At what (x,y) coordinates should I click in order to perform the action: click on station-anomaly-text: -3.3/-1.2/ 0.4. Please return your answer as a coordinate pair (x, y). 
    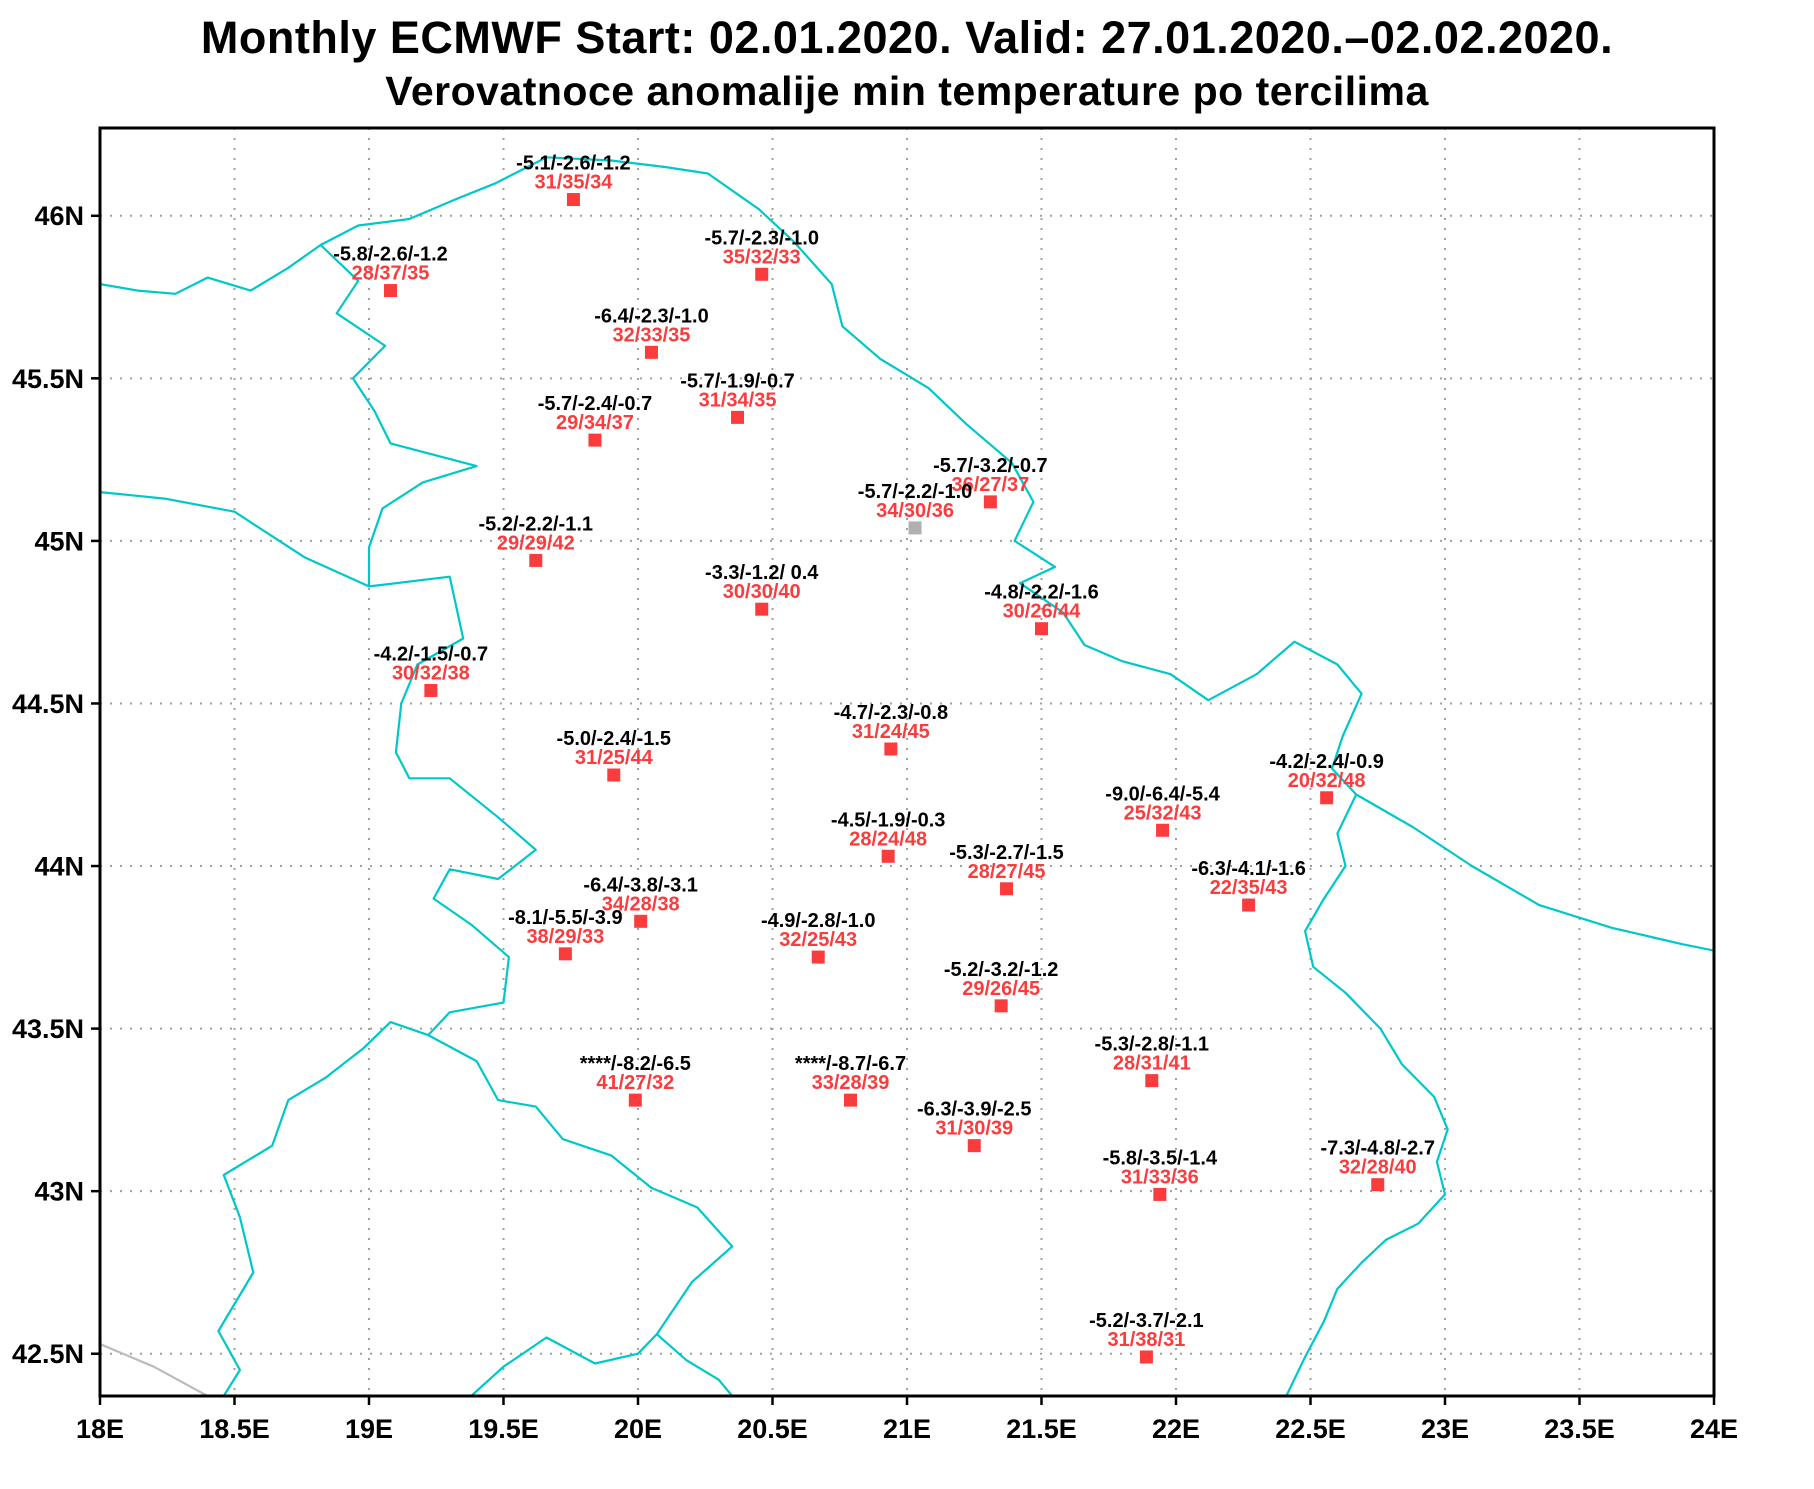
    Looking at the image, I should click on (762, 573).